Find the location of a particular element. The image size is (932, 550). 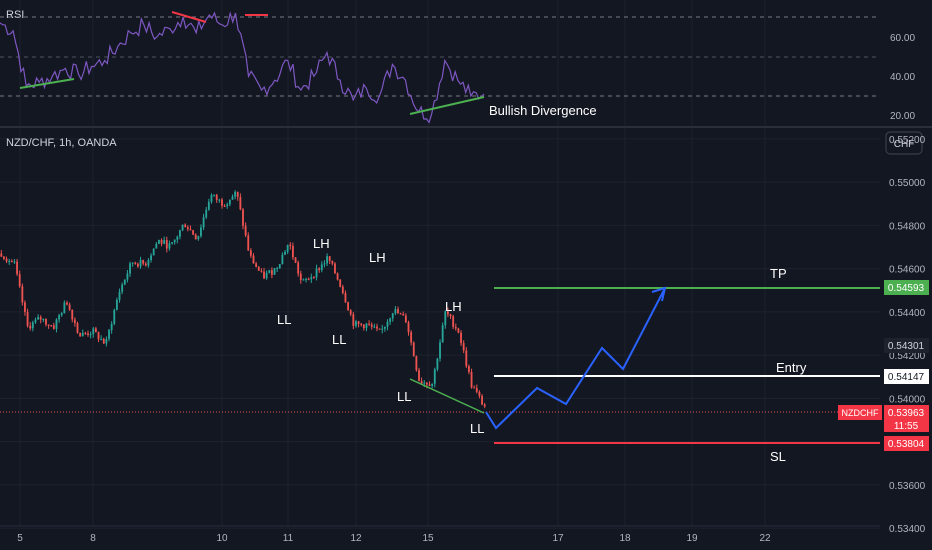

currency-button-label: CHF is located at coordinates (904, 144).